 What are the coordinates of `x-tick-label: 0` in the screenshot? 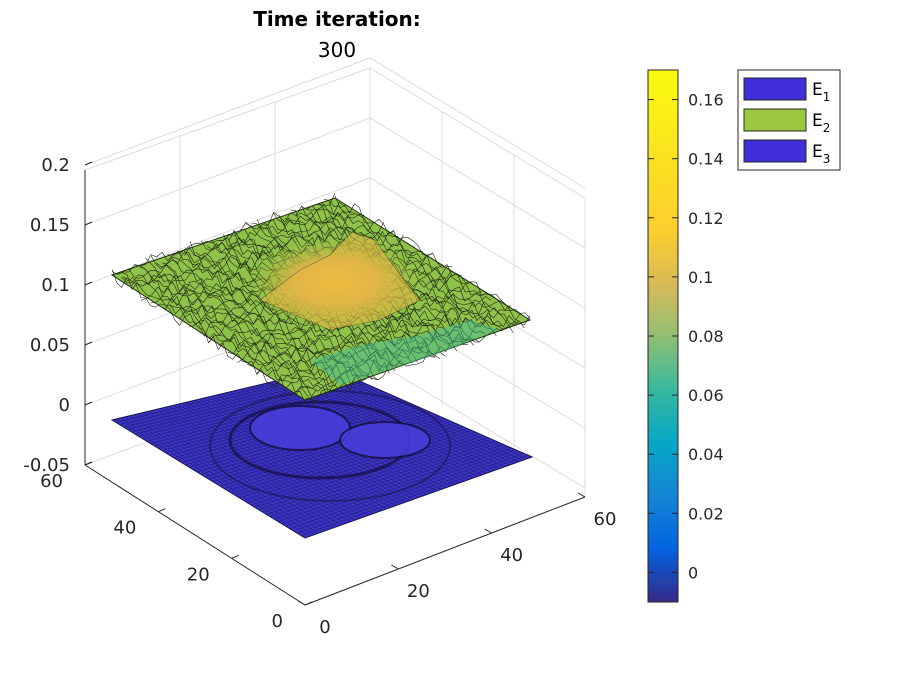 It's located at (324, 627).